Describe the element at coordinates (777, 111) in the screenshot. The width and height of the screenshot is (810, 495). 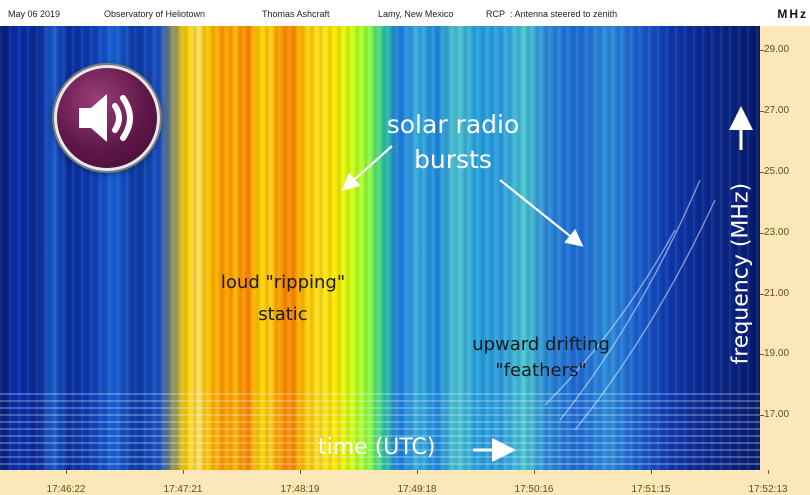
I see `y-tick-label: 27.00` at that location.